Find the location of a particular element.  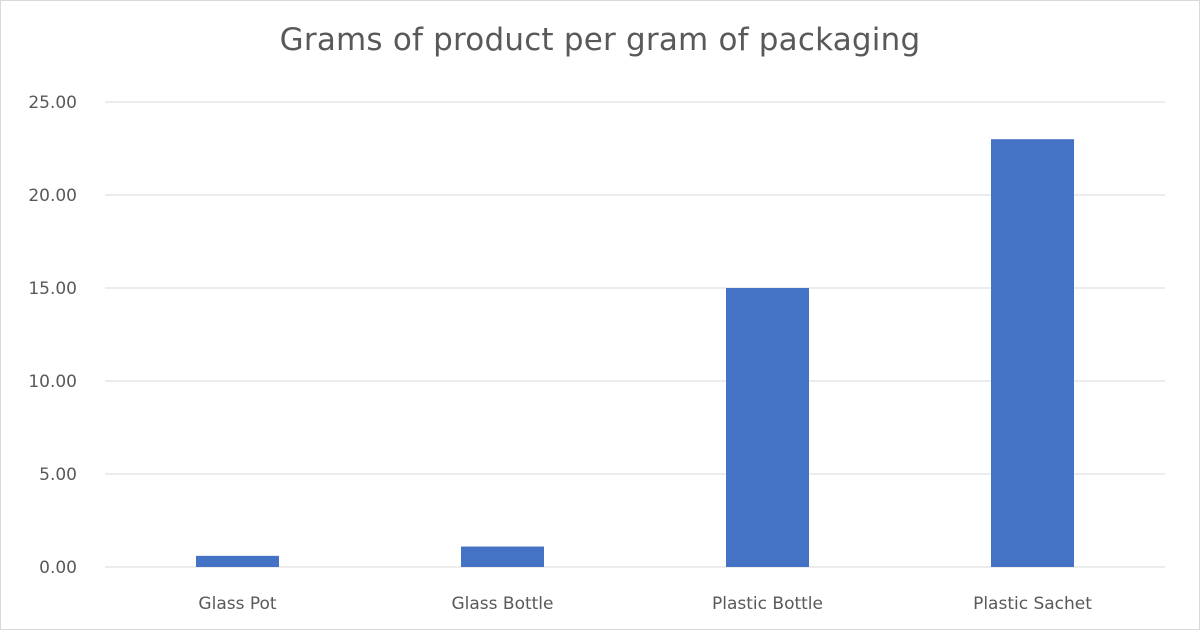

y-tick-label-5: 25.00 is located at coordinates (52, 103).